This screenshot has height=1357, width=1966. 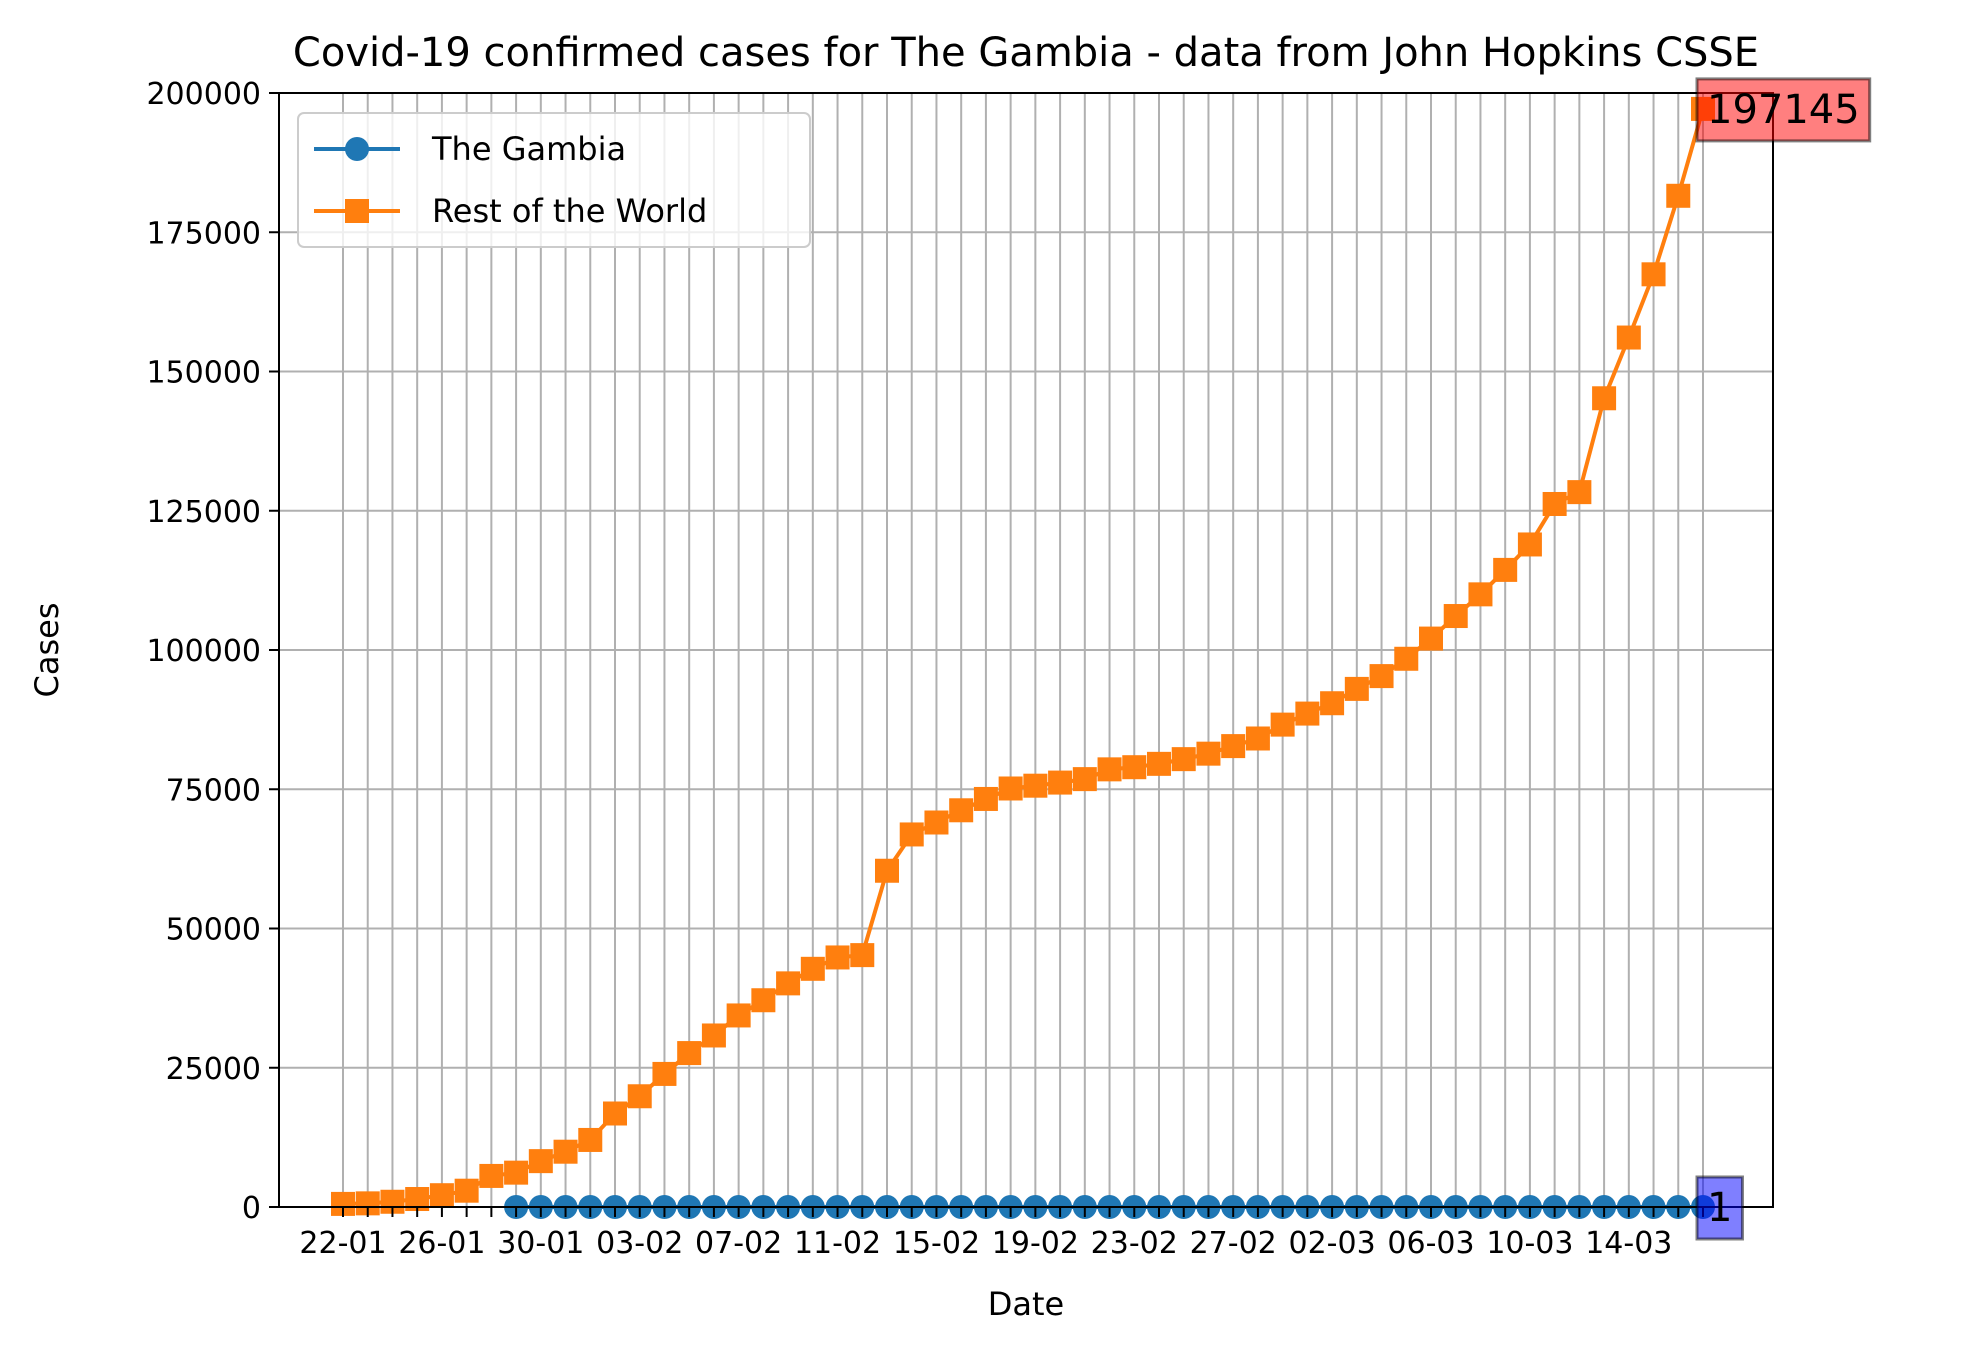 I want to click on y-tick-label: 200000, so click(x=203, y=94).